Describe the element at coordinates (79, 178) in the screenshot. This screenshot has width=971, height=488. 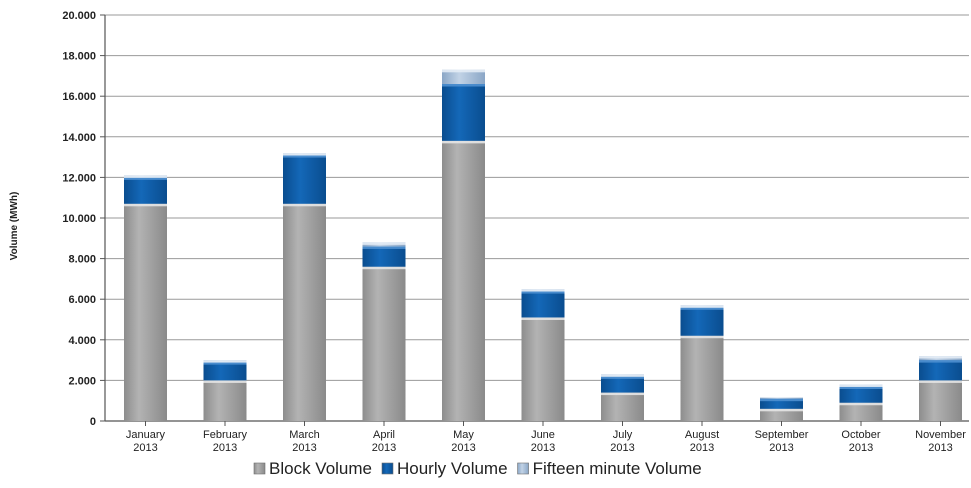
I see `y-tick-label: 12.000` at that location.